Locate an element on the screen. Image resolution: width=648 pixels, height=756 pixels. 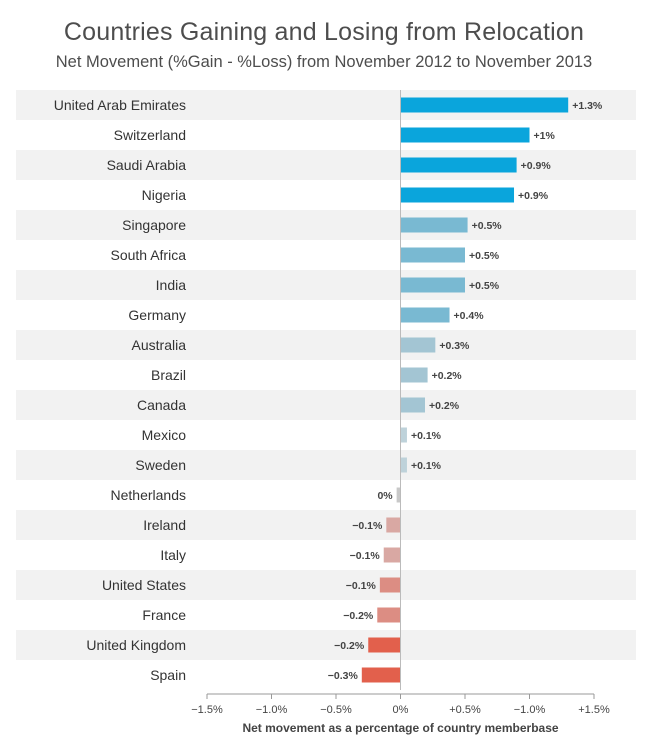
category-label: Ireland is located at coordinates (164, 525).